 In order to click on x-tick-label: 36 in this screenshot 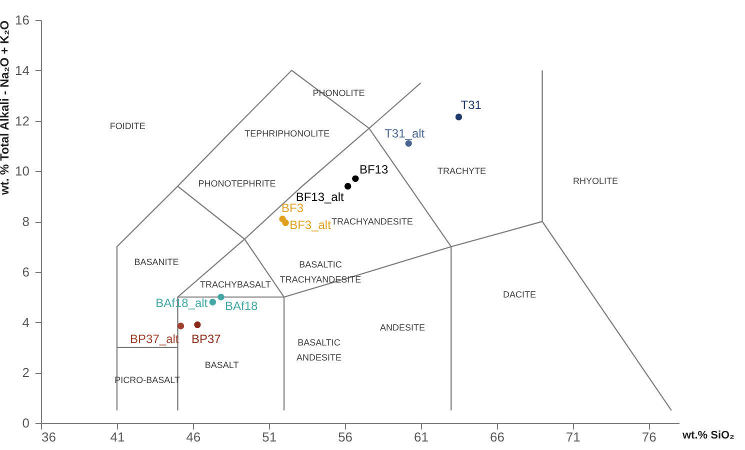, I will do `click(49, 437)`.